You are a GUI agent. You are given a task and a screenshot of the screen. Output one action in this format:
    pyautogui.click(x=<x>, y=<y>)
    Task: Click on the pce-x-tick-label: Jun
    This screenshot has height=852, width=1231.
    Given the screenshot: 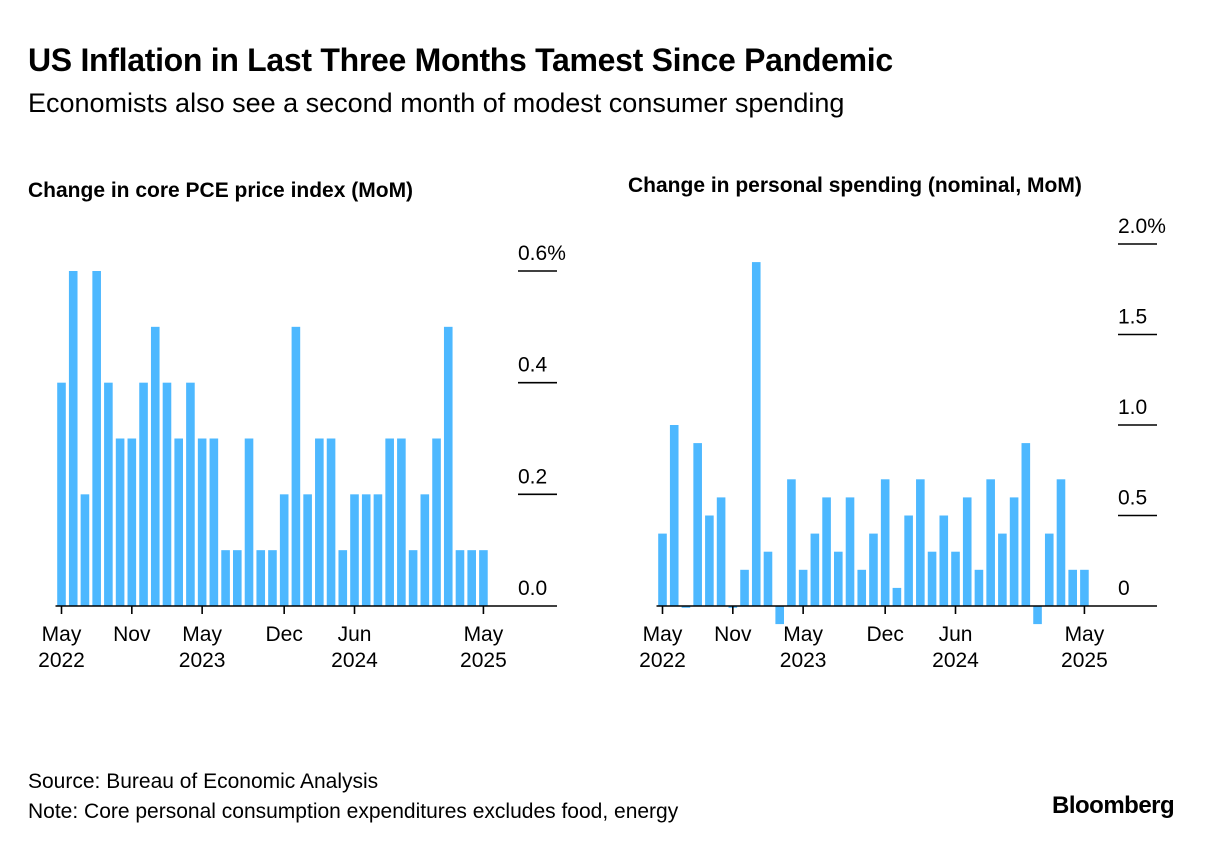 What is the action you would take?
    pyautogui.click(x=355, y=634)
    